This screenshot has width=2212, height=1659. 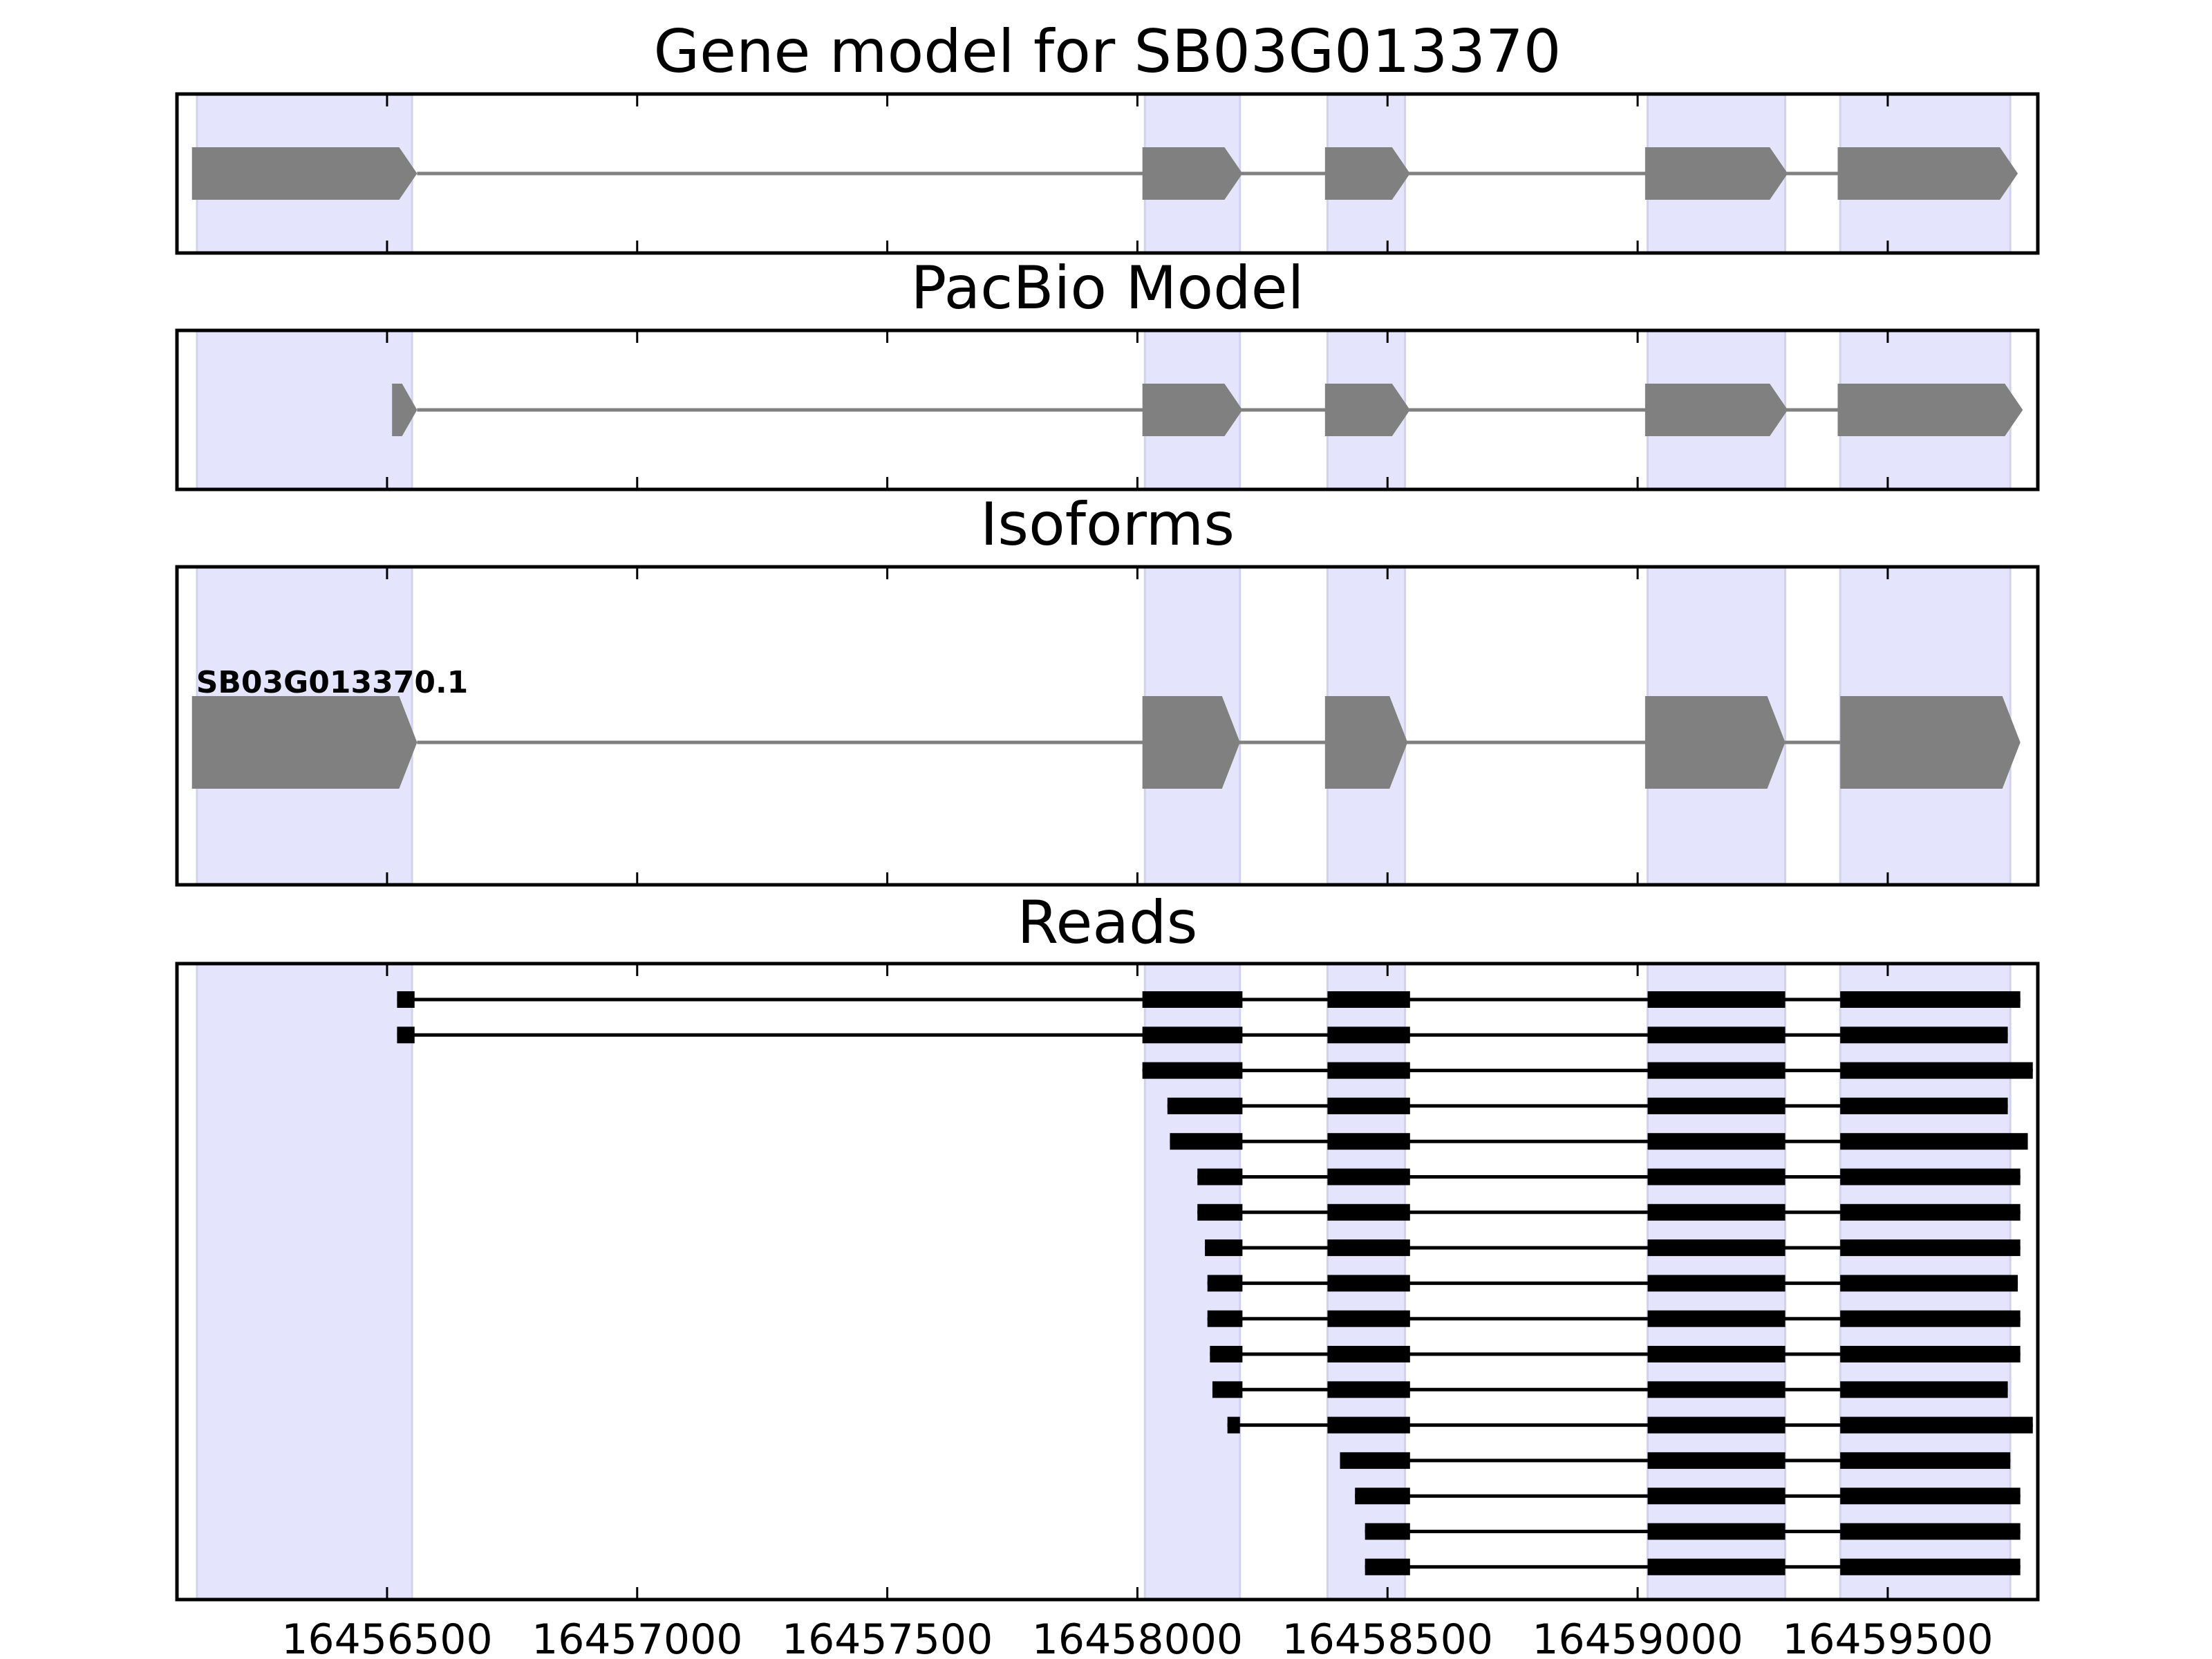 I want to click on pacbio-model-track, so click(x=1207, y=410).